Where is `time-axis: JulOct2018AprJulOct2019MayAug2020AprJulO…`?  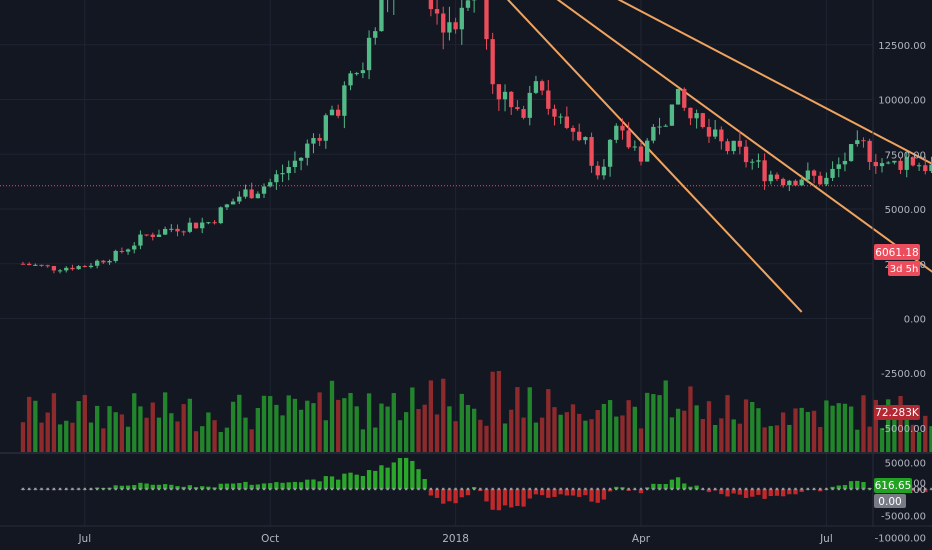
time-axis: JulOct2018AprJulOct2019MayAug2020AprJulO… is located at coordinates (504, 539).